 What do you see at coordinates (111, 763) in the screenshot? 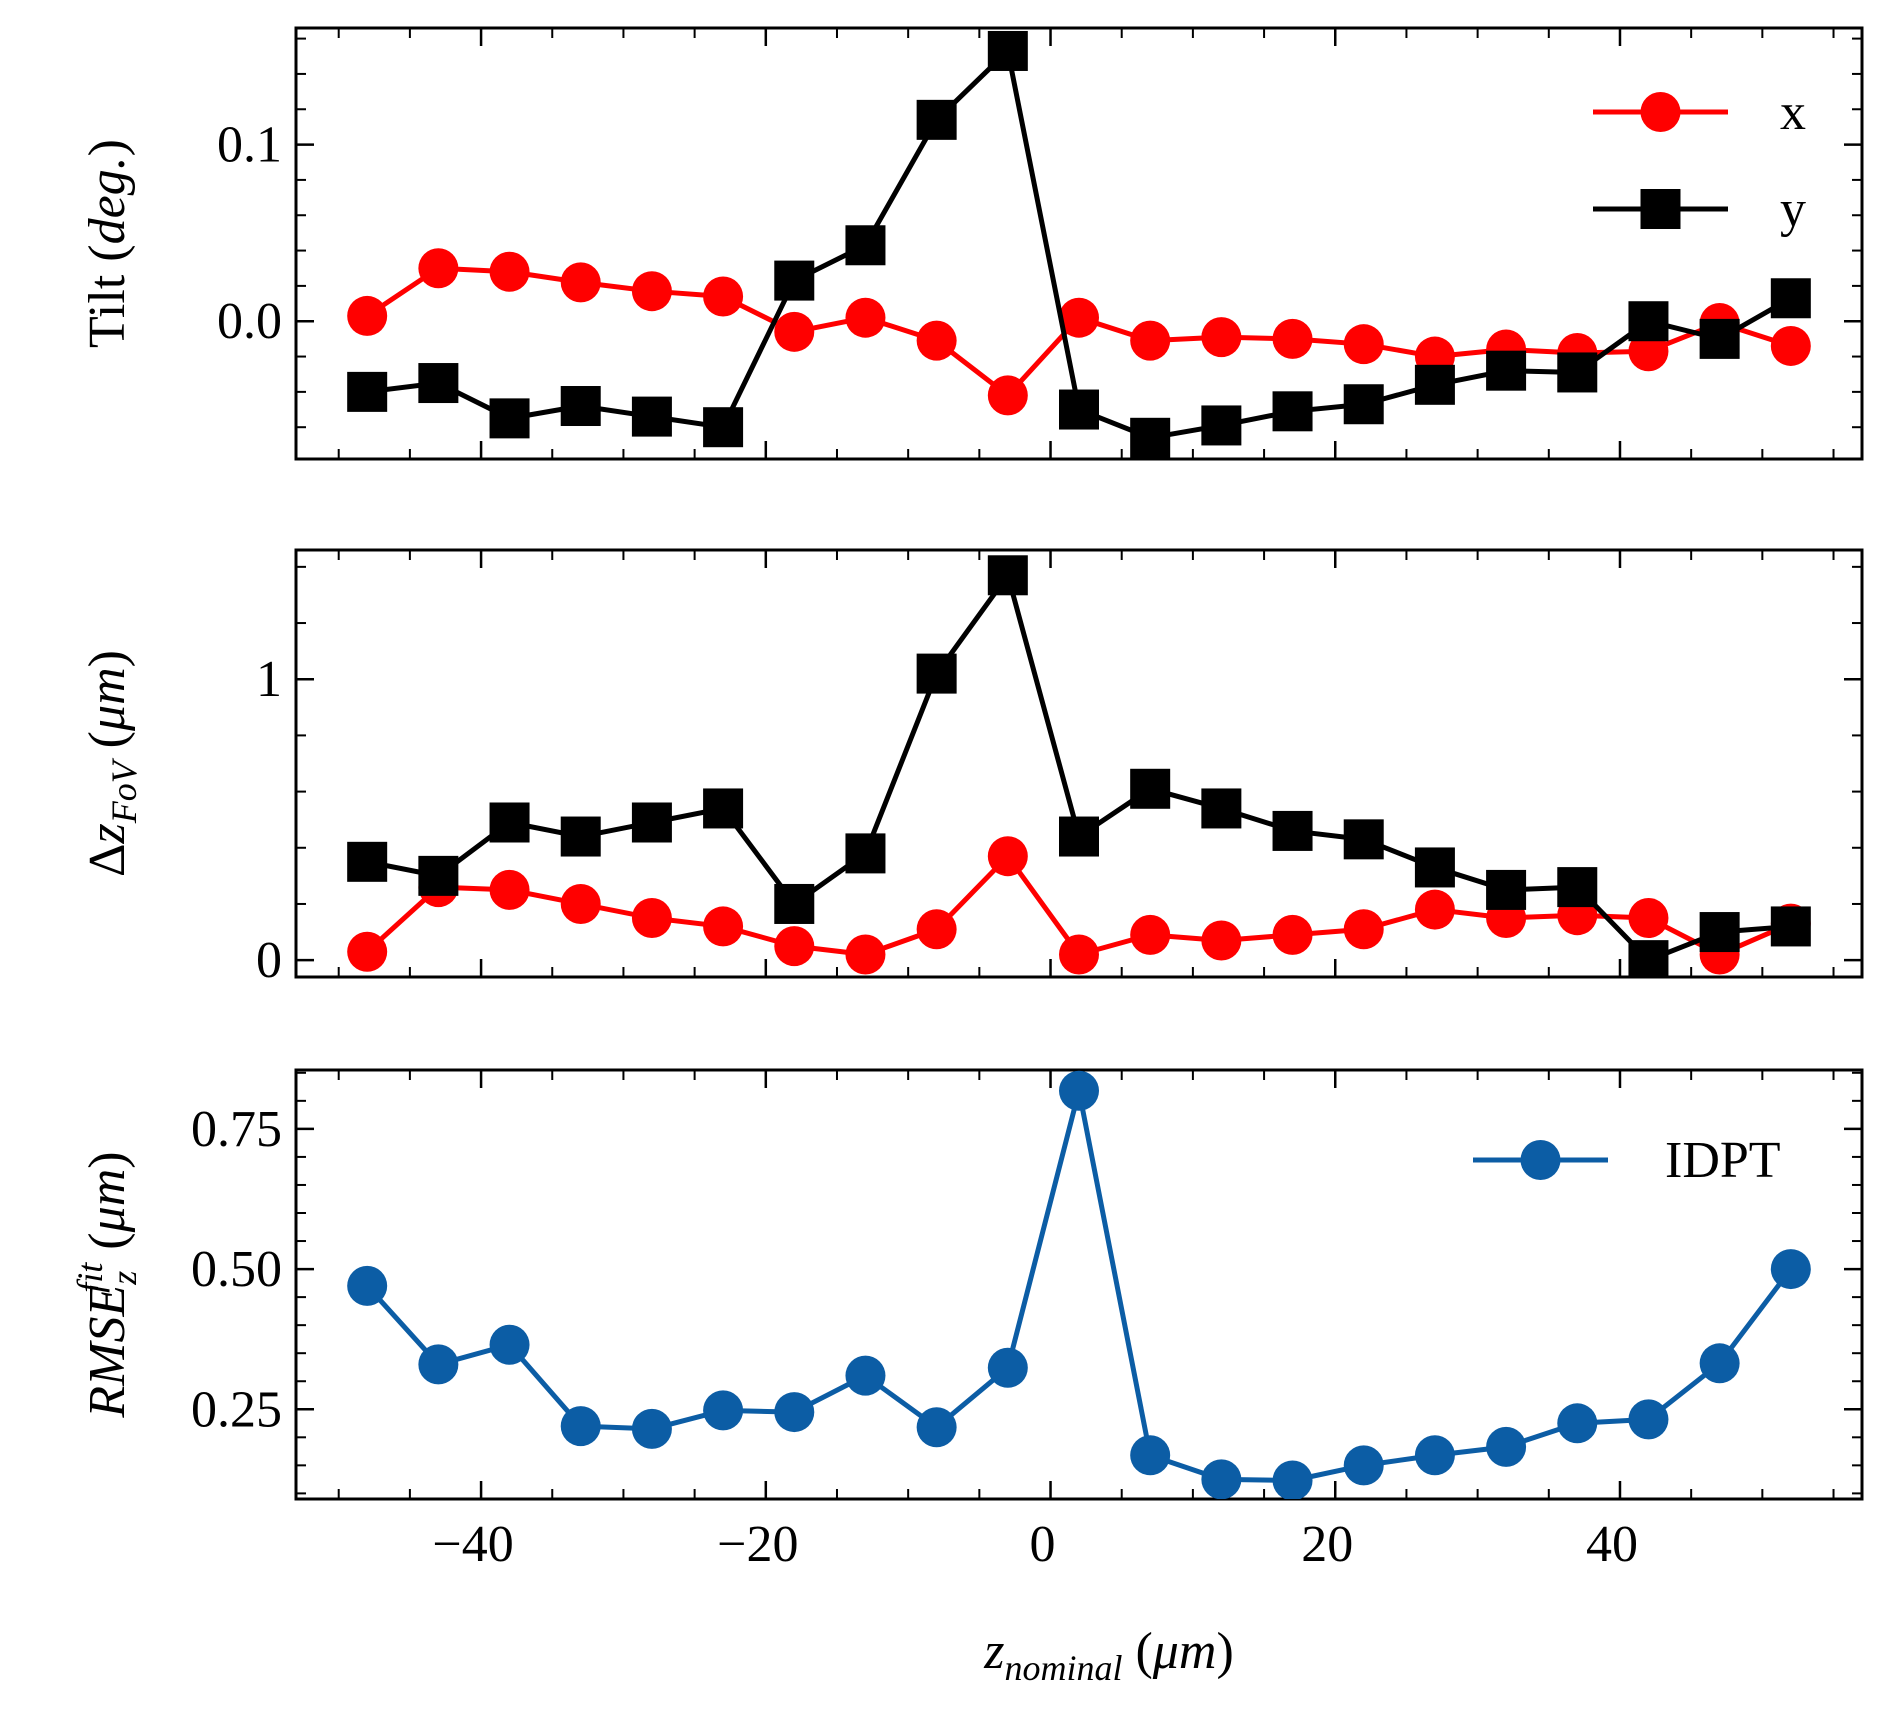
I see `y-axis-label: ΔzFoV (μm)` at bounding box center [111, 763].